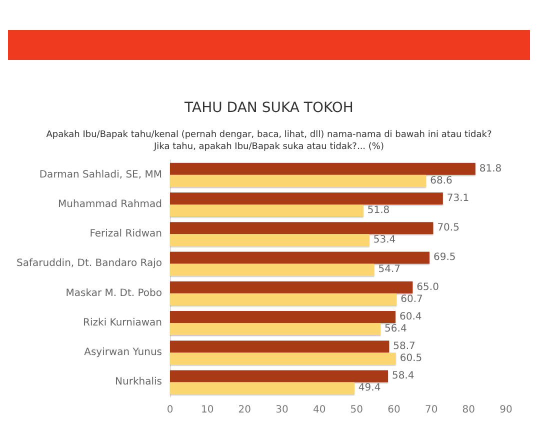  I want to click on data-label: 60.7, so click(411, 299).